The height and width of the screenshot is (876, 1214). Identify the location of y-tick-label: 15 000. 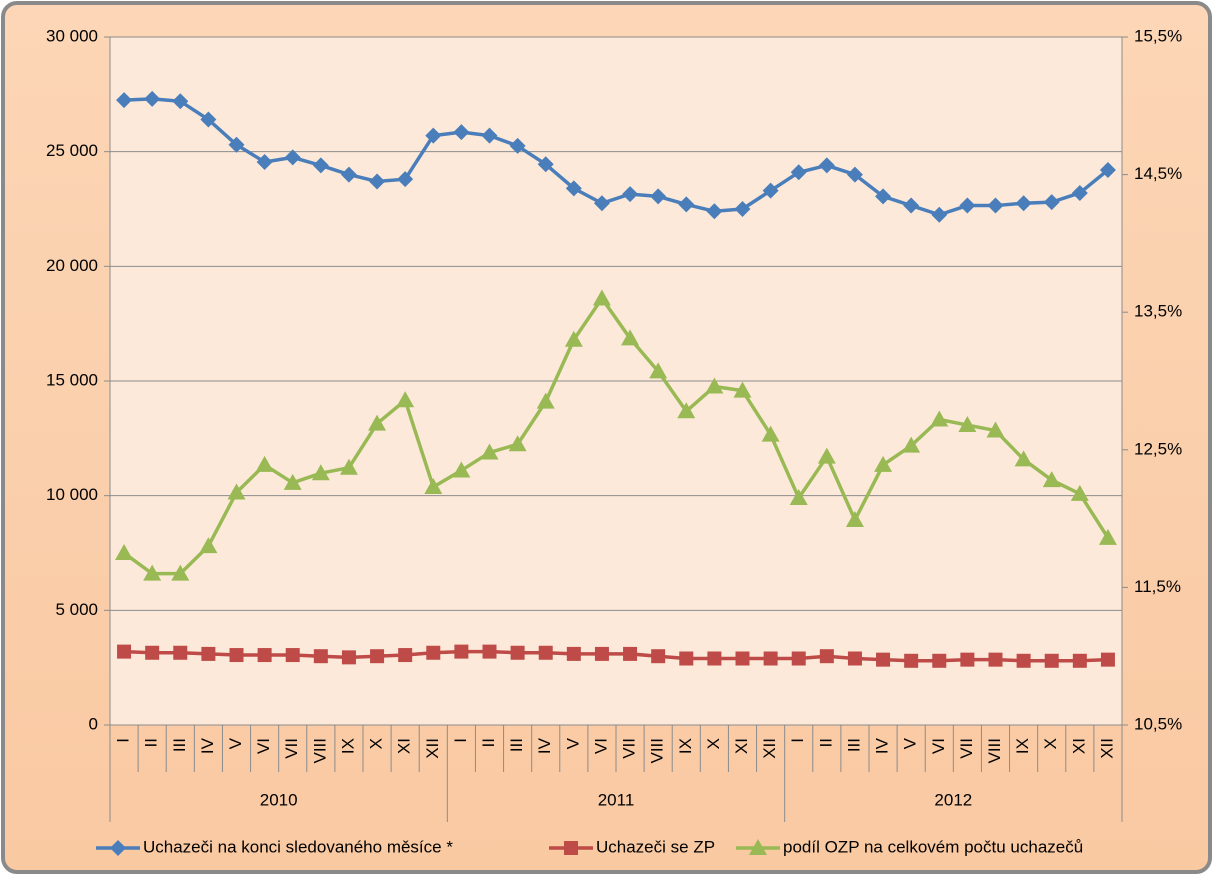
(72, 379).